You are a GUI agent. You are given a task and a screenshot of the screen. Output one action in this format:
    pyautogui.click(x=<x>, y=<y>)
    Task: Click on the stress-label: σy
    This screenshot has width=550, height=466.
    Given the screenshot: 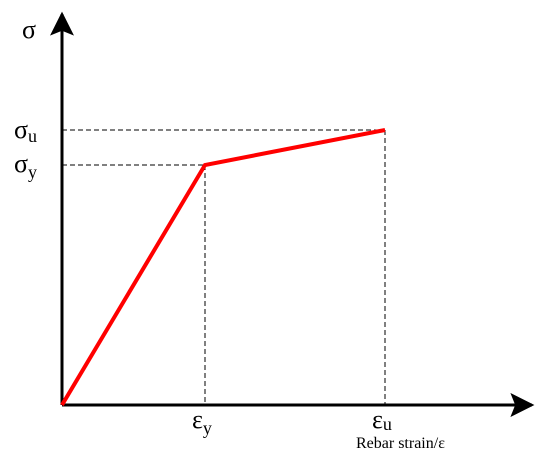 What is the action you would take?
    pyautogui.click(x=25, y=165)
    